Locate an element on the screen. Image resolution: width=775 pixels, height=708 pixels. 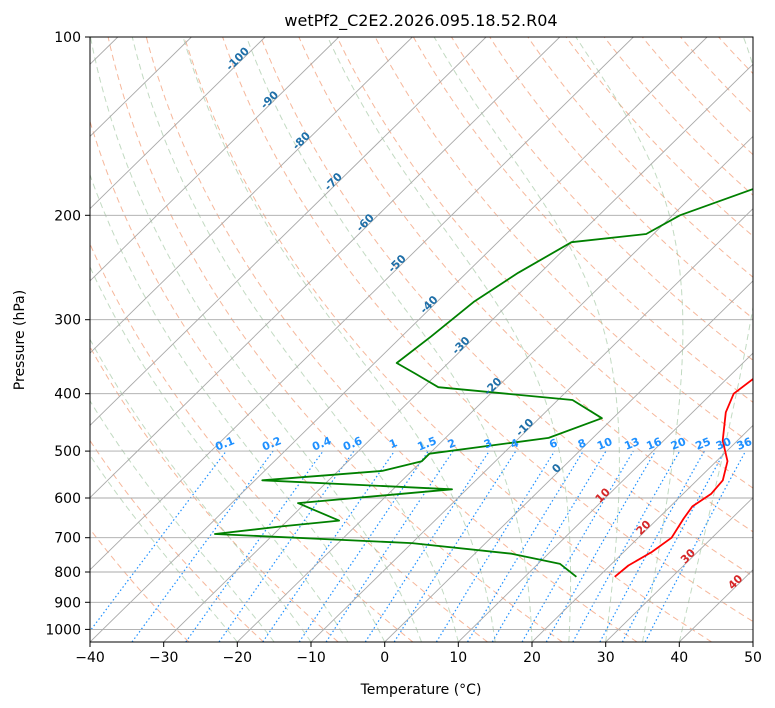
x-tick-label: −40 is located at coordinates (90, 658).